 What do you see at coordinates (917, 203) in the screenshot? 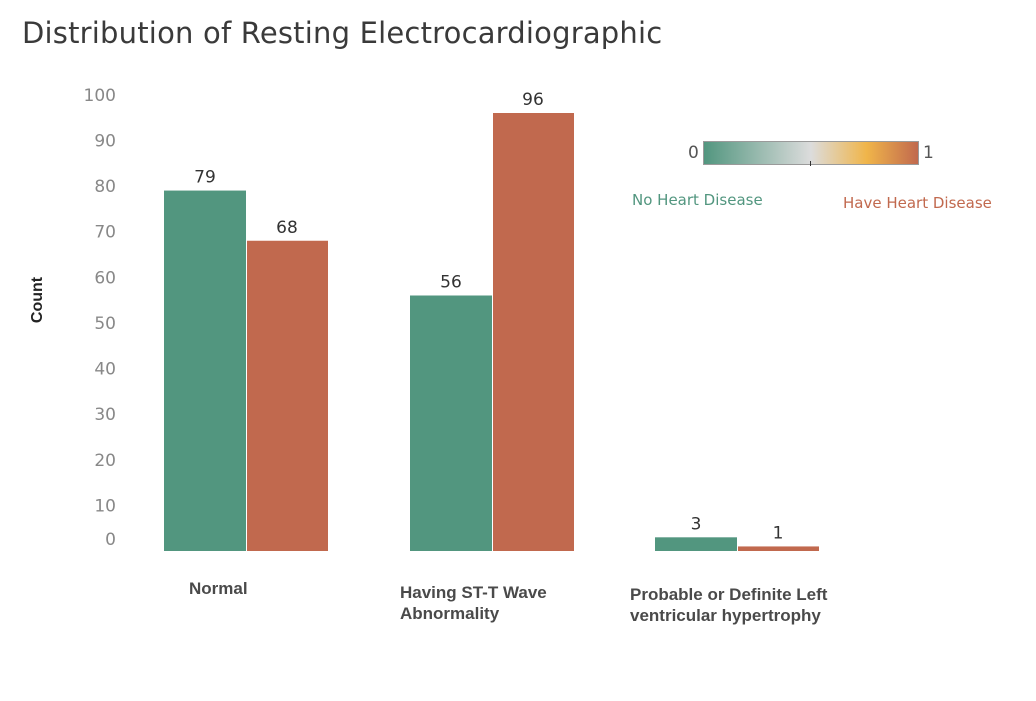
I see `legend-have-disease-text: Have Heart Disease` at bounding box center [917, 203].